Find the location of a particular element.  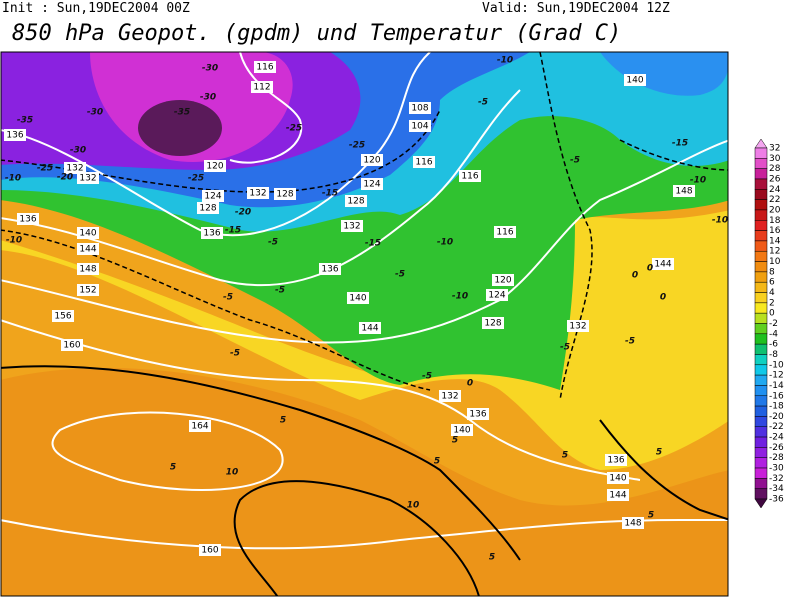

colorbar-label: -32 is located at coordinates (776, 479).